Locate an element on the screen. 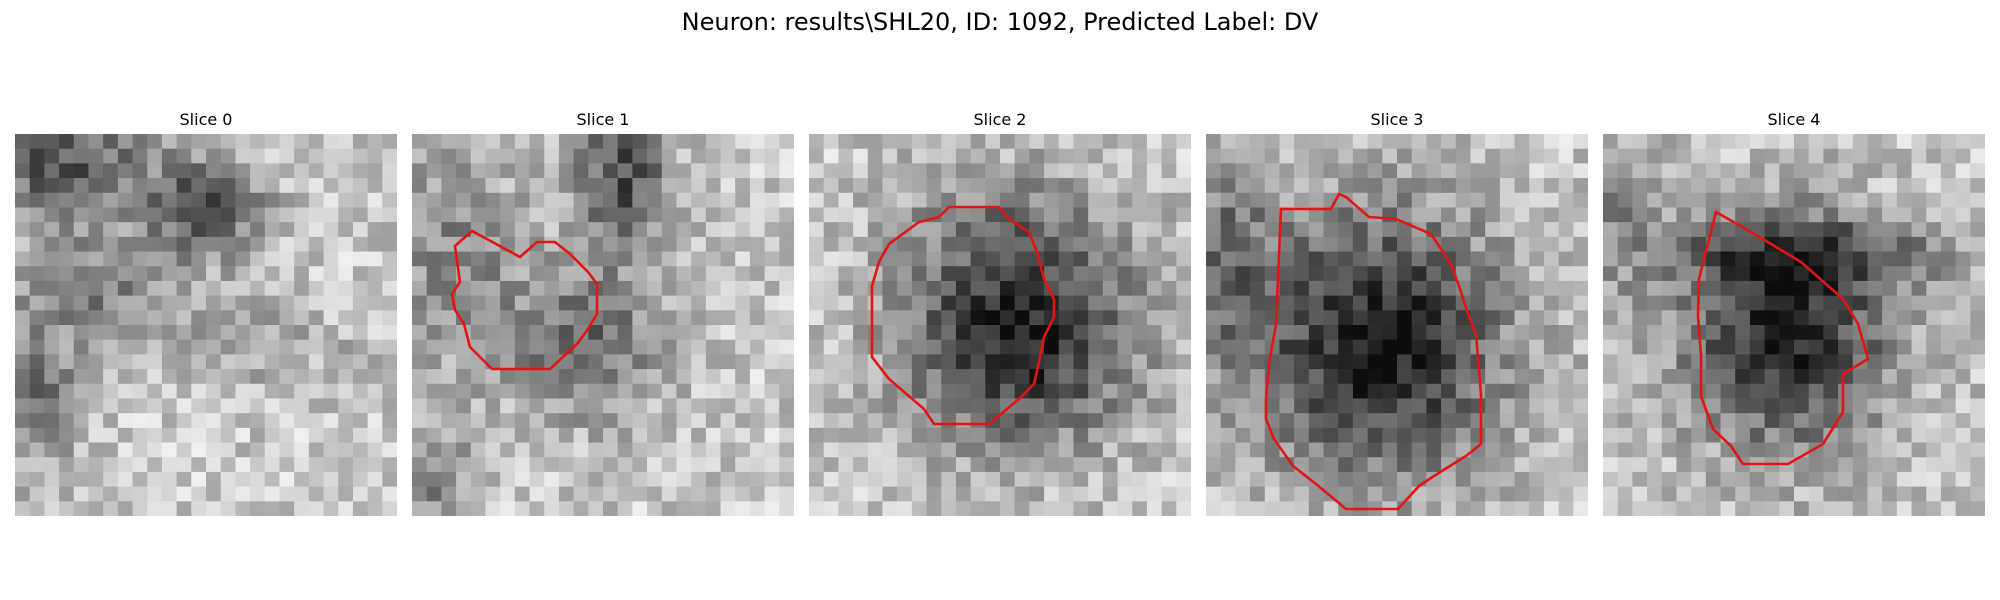 The height and width of the screenshot is (600, 2000). slice-panel-0: Slice 0 is located at coordinates (206, 312).